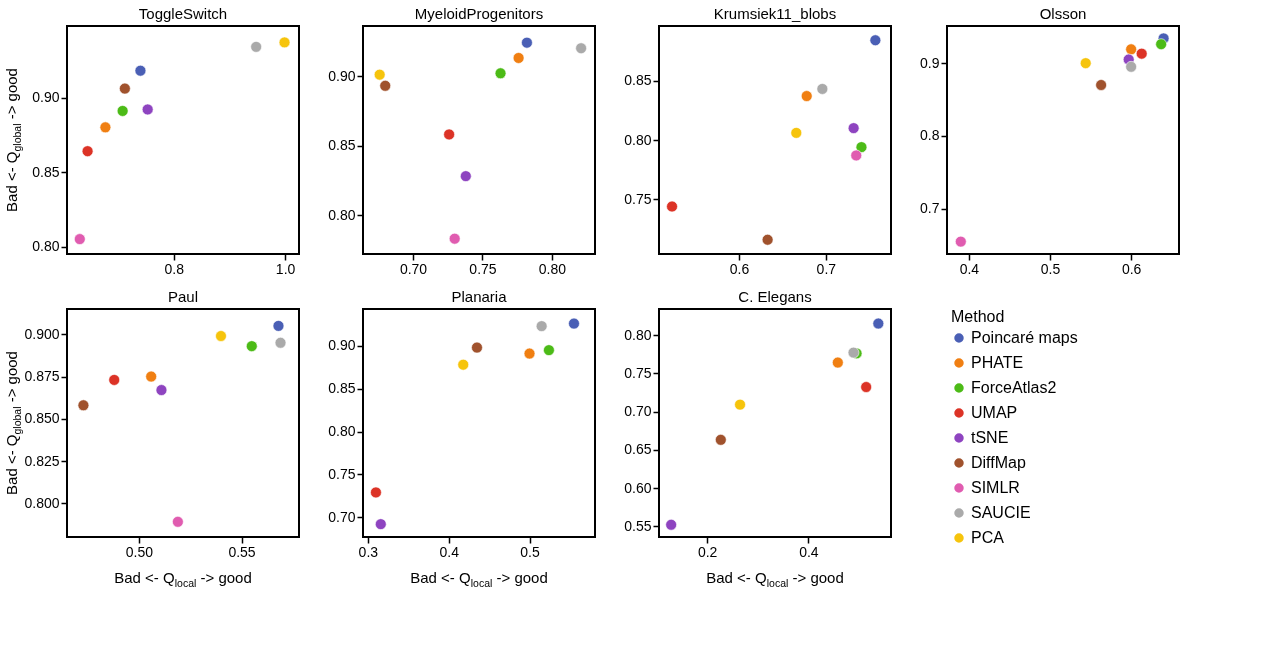  I want to click on y-tick-label: 0.7, so click(930, 208).